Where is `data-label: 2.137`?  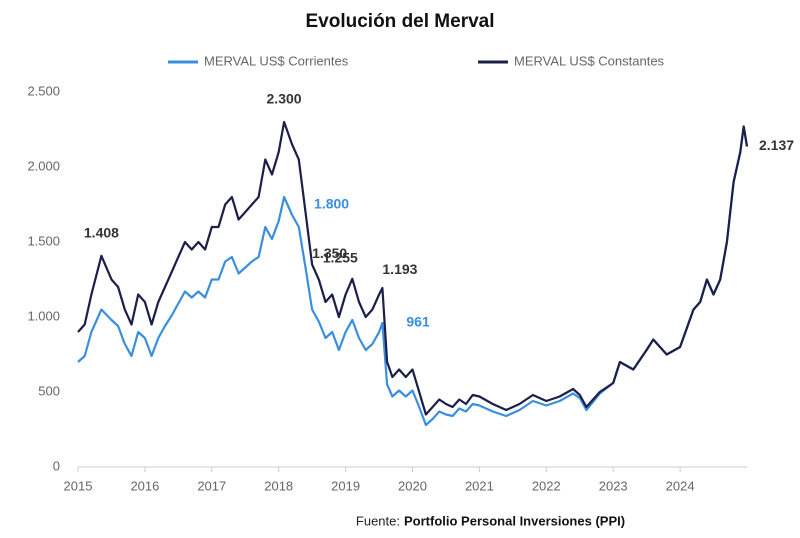 data-label: 2.137 is located at coordinates (776, 145).